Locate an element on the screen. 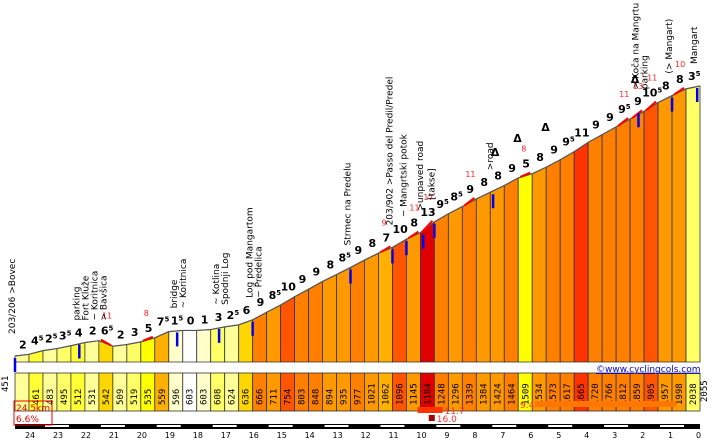  gradient-label: 2 is located at coordinates (93, 331).